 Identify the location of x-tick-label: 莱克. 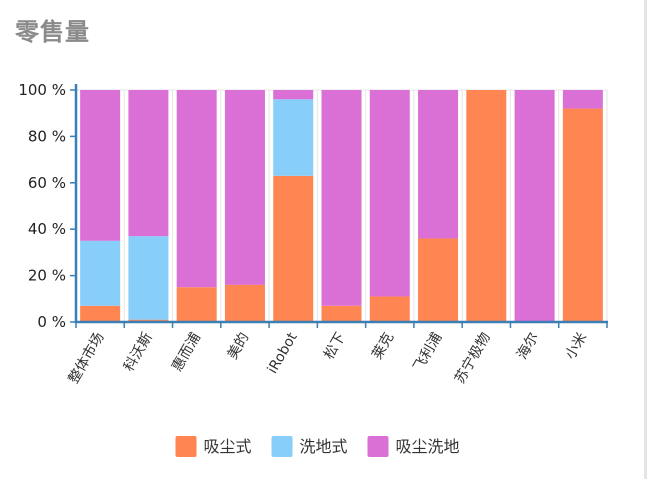
(383, 346).